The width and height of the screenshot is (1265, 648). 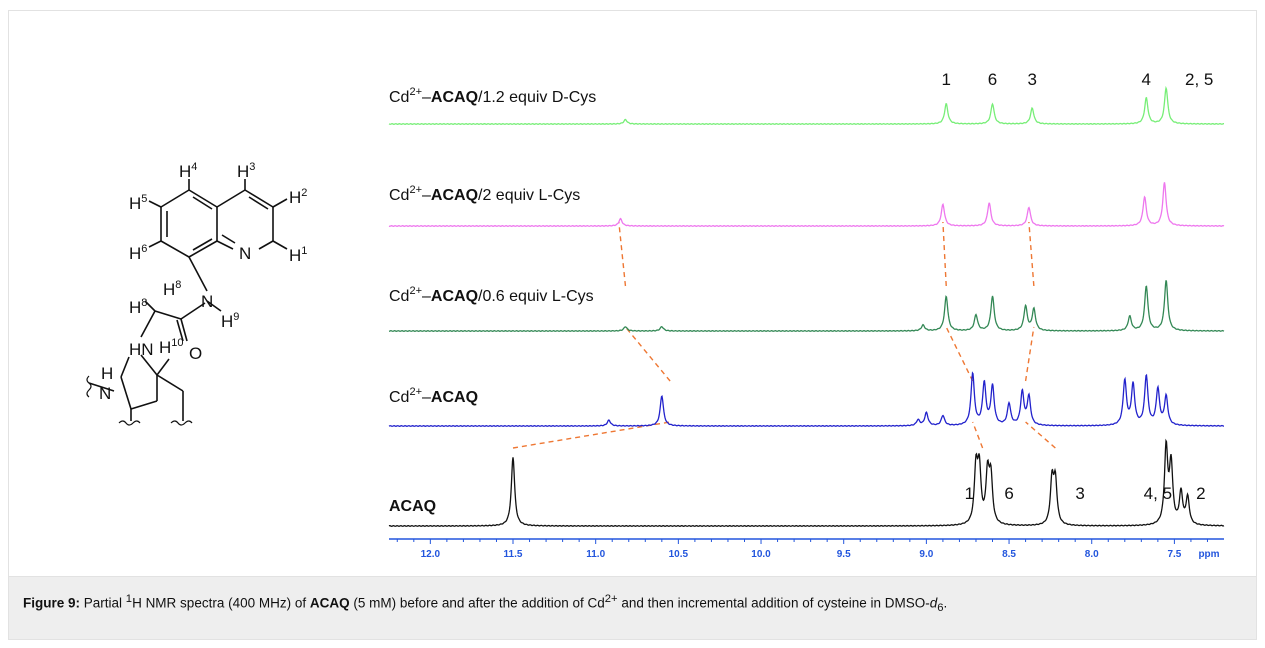 What do you see at coordinates (188, 296) in the screenshot?
I see `structure-bonds` at bounding box center [188, 296].